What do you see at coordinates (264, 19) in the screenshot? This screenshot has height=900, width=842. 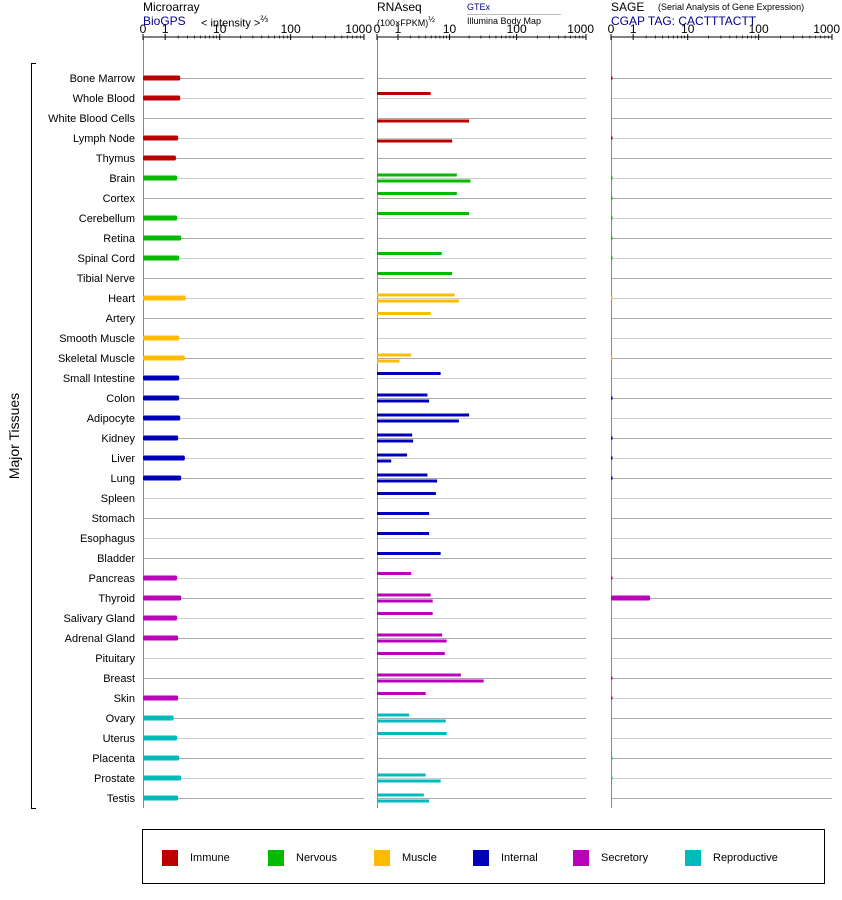 I see `microarray-unit-exponent: ⅔` at bounding box center [264, 19].